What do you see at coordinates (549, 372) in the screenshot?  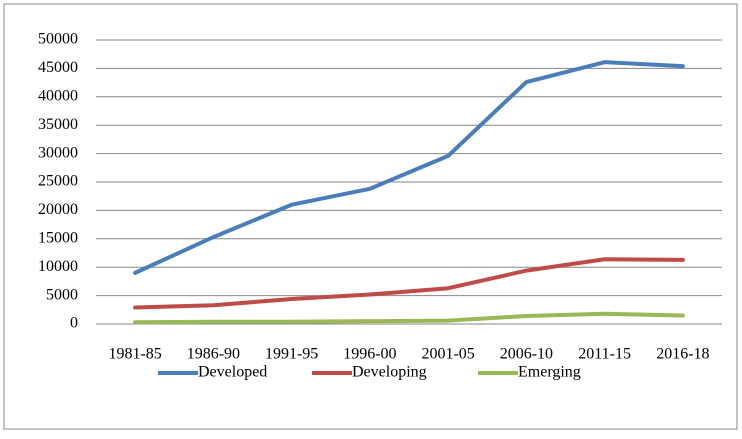 I see `legend-label: Emerging` at bounding box center [549, 372].